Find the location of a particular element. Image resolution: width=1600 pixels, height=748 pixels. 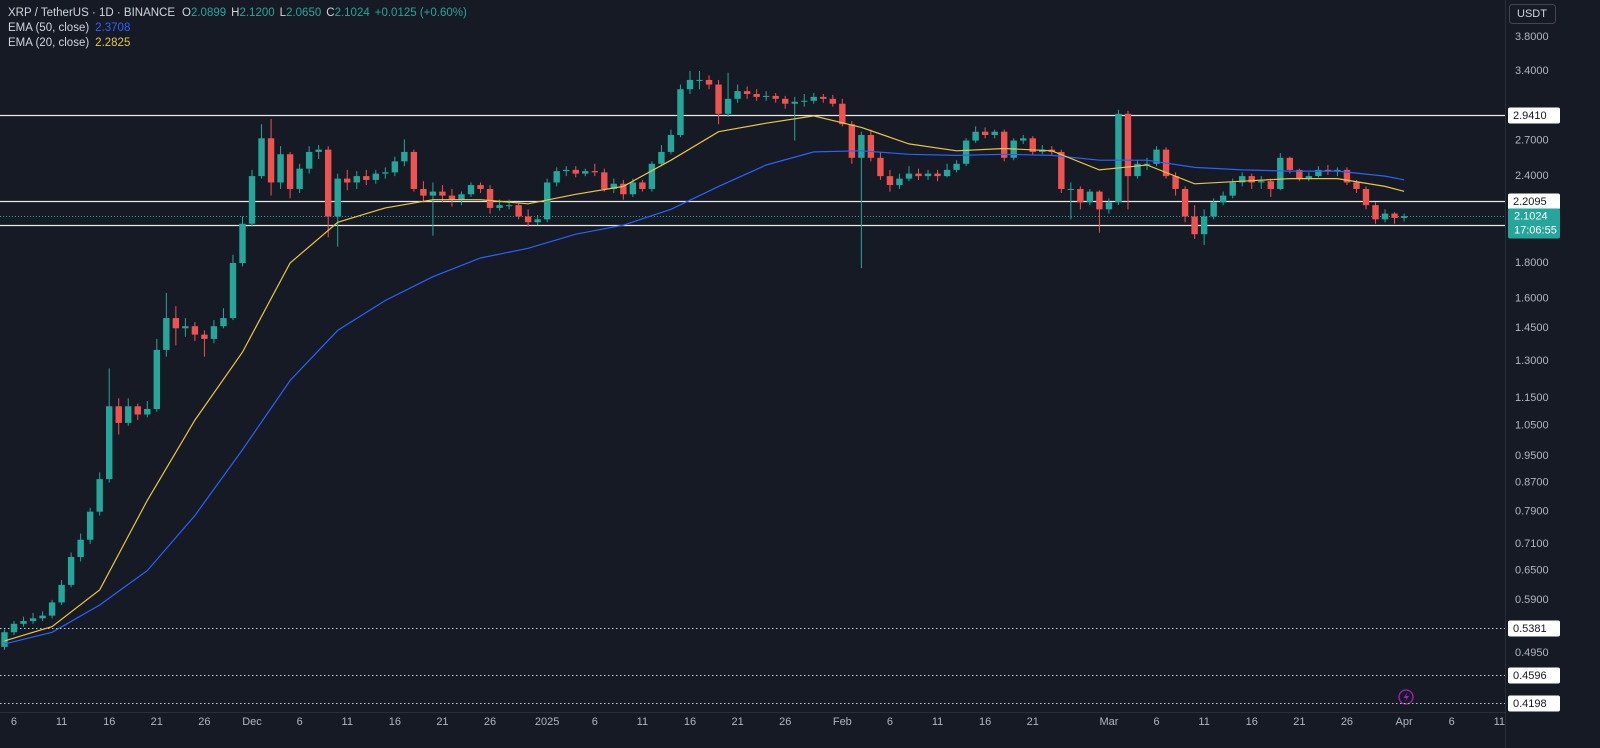

currency-box is located at coordinates (1532, 14).